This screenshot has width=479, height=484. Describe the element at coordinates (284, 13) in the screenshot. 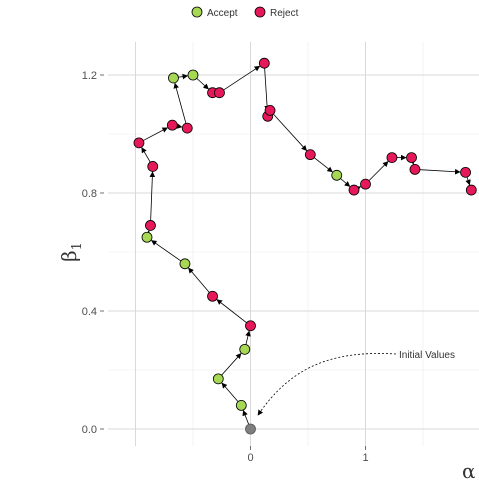

I see `legend-label-reject: Reject` at that location.